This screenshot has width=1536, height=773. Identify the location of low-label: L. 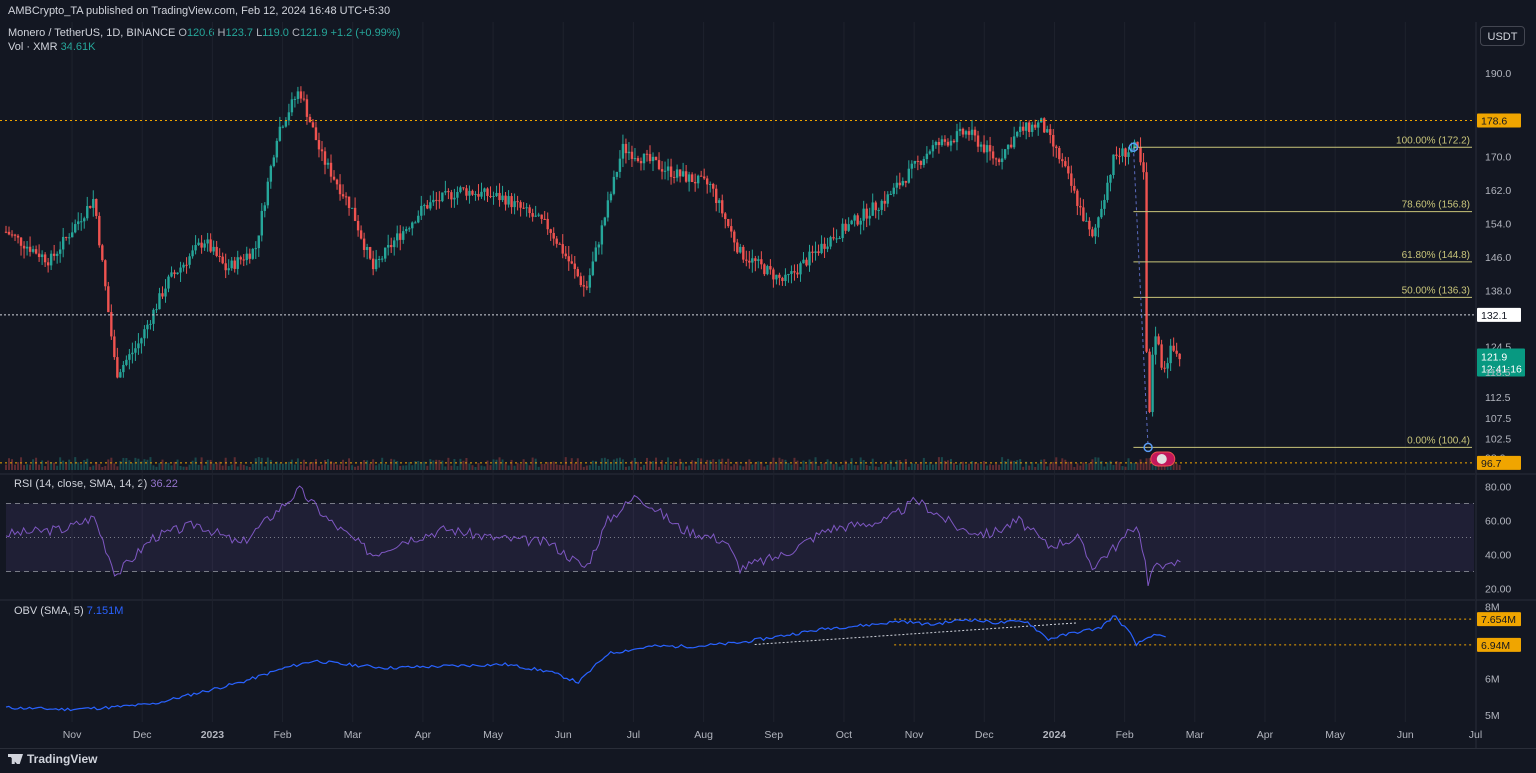
(259, 33).